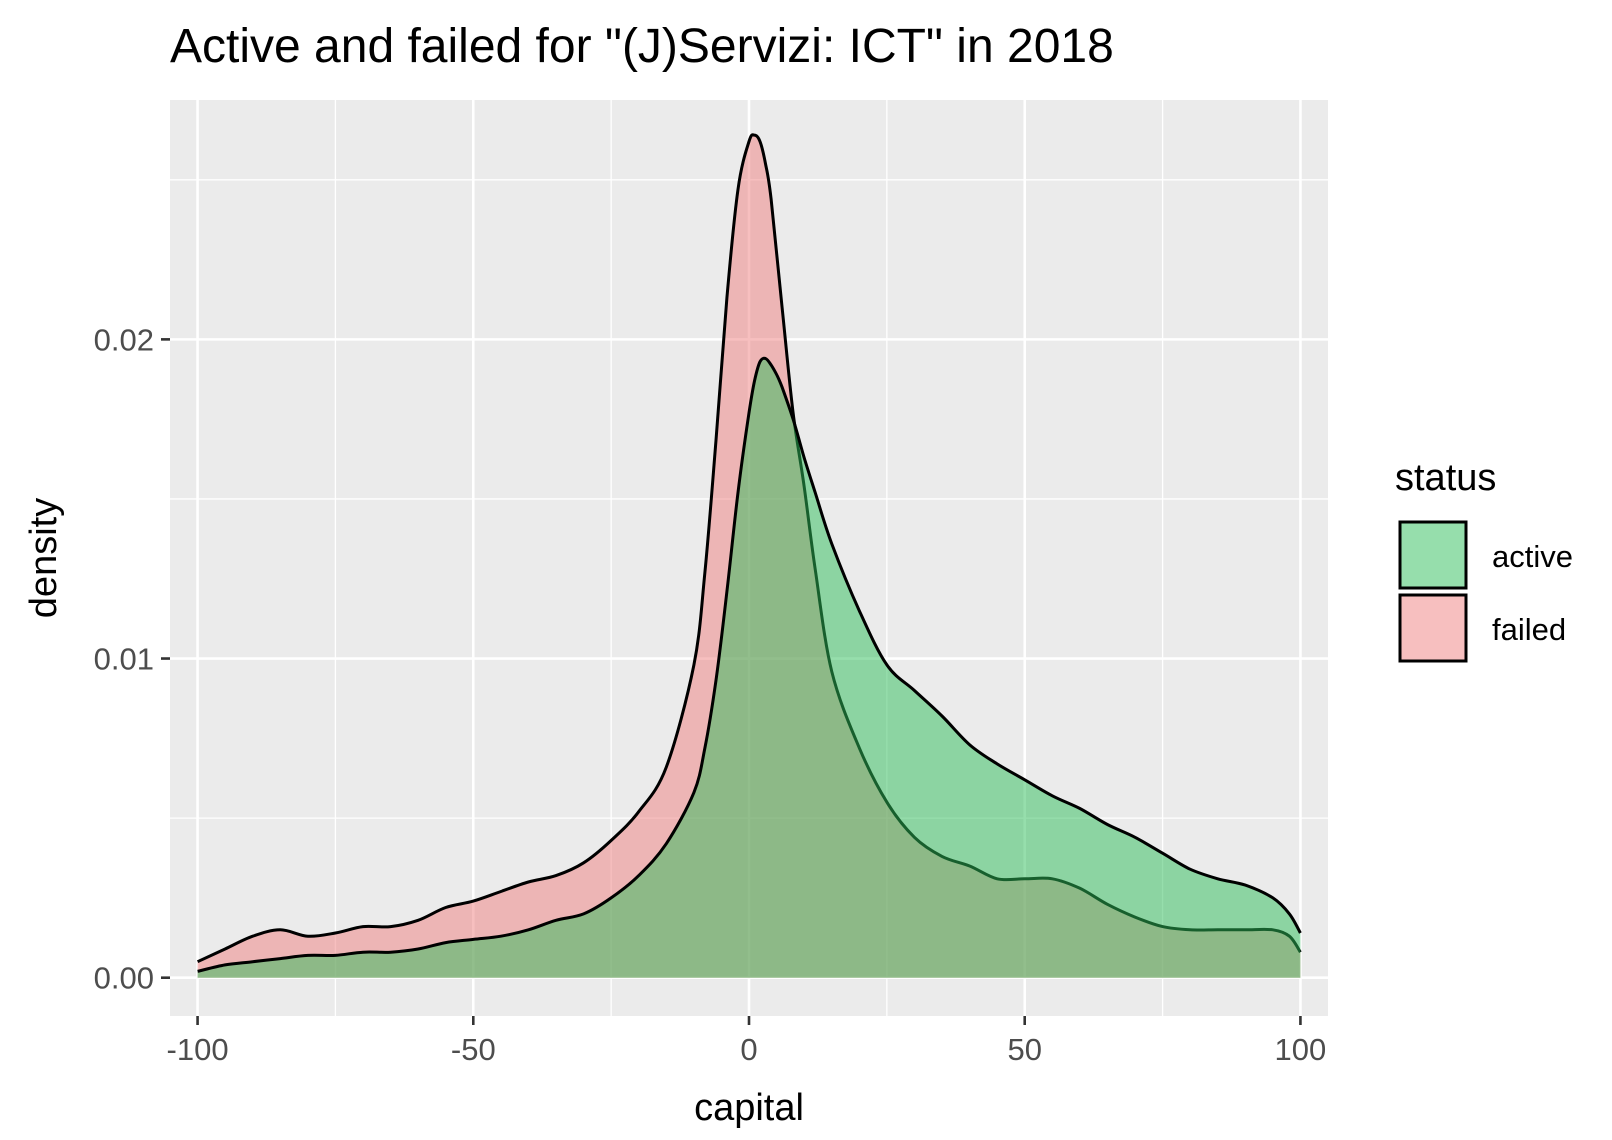 The image size is (1612, 1140). Describe the element at coordinates (124, 339) in the screenshot. I see `y-tick-label: 0.02` at that location.